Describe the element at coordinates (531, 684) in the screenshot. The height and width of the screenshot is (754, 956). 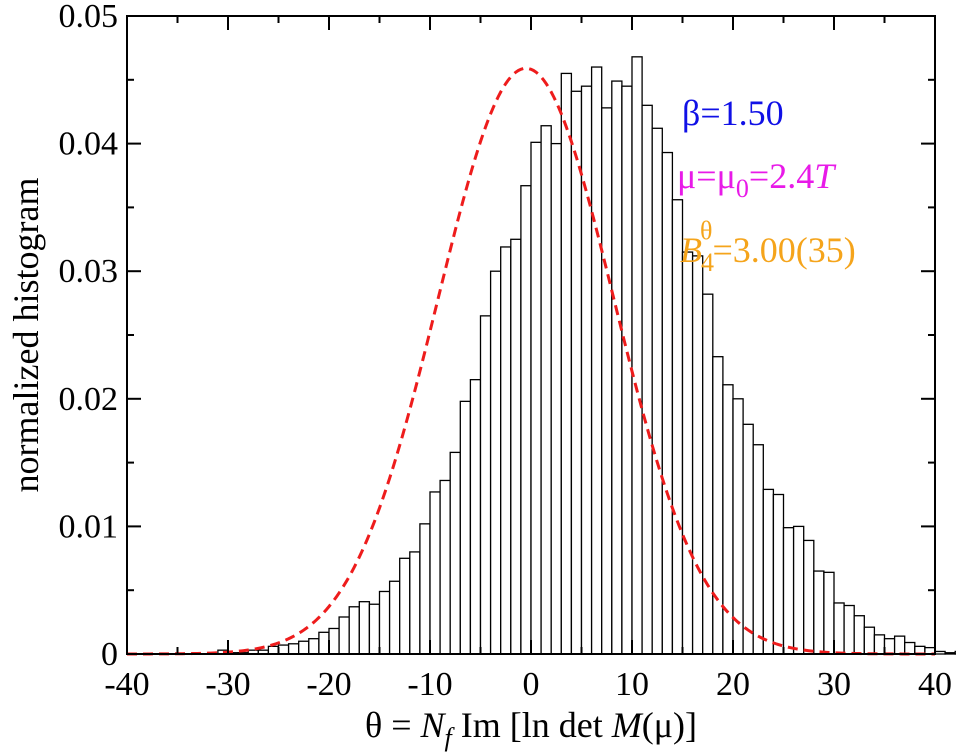
I see `x-tick-label: 0` at that location.